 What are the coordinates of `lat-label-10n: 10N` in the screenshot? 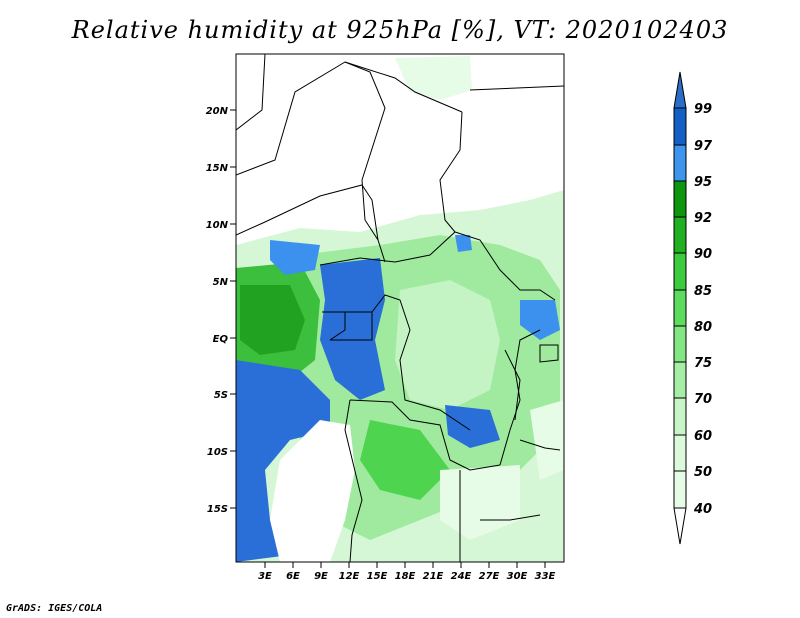 It's located at (217, 225).